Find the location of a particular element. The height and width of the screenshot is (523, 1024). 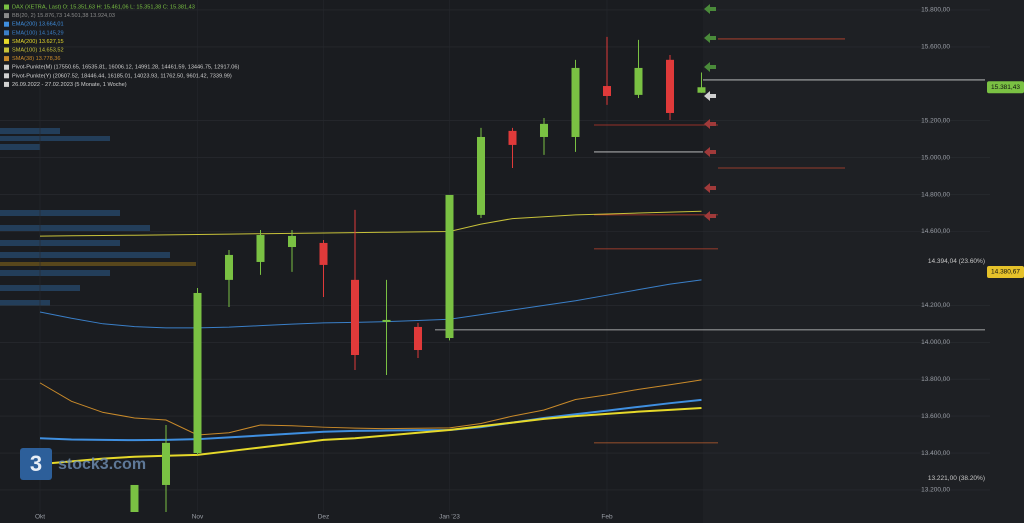

y-tick-label: 13.400,00 is located at coordinates (935, 453).